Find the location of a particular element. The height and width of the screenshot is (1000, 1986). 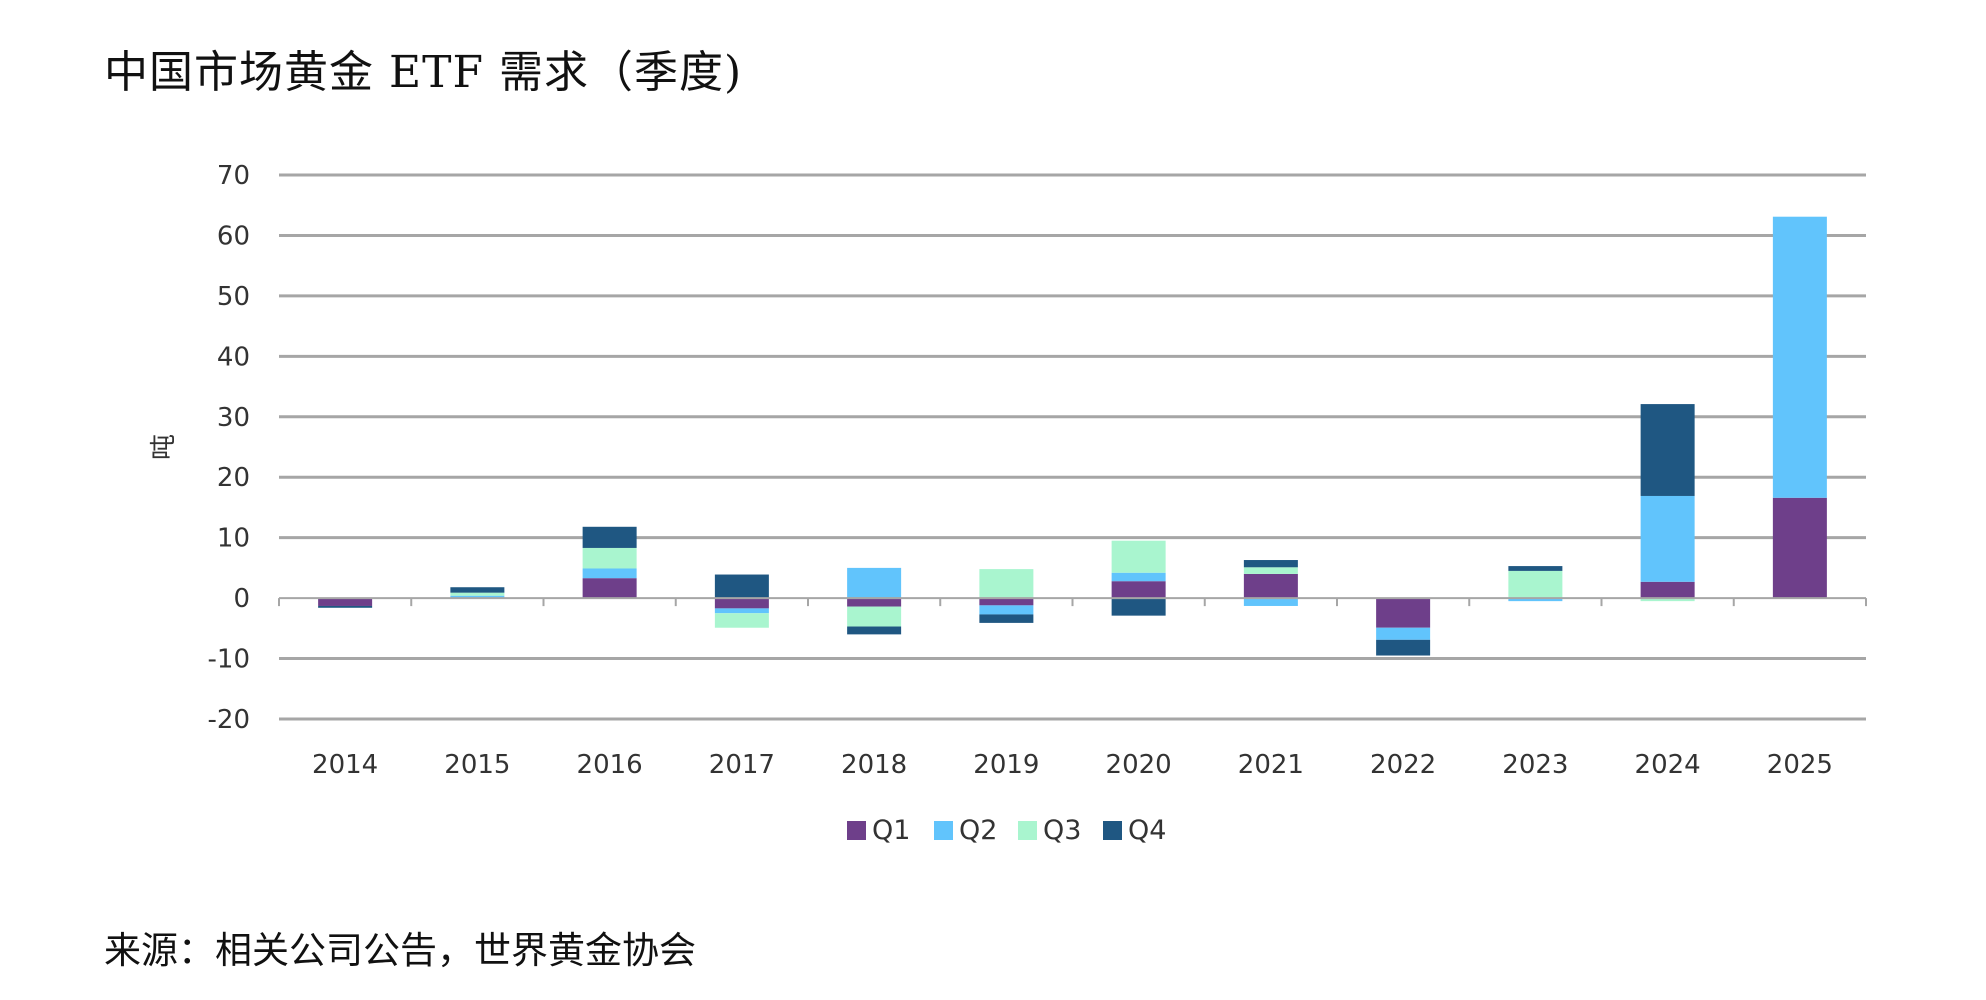

x-tick-label: 2024 is located at coordinates (1668, 765).